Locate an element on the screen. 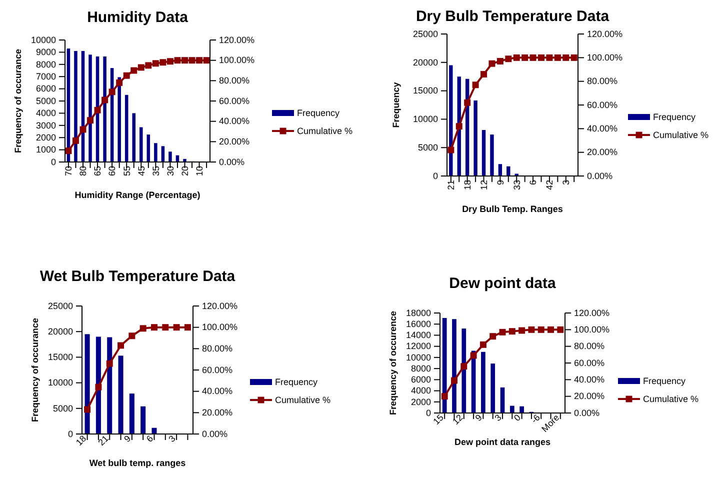 The image size is (718, 477). x-tick-label: 0 is located at coordinates (517, 418).